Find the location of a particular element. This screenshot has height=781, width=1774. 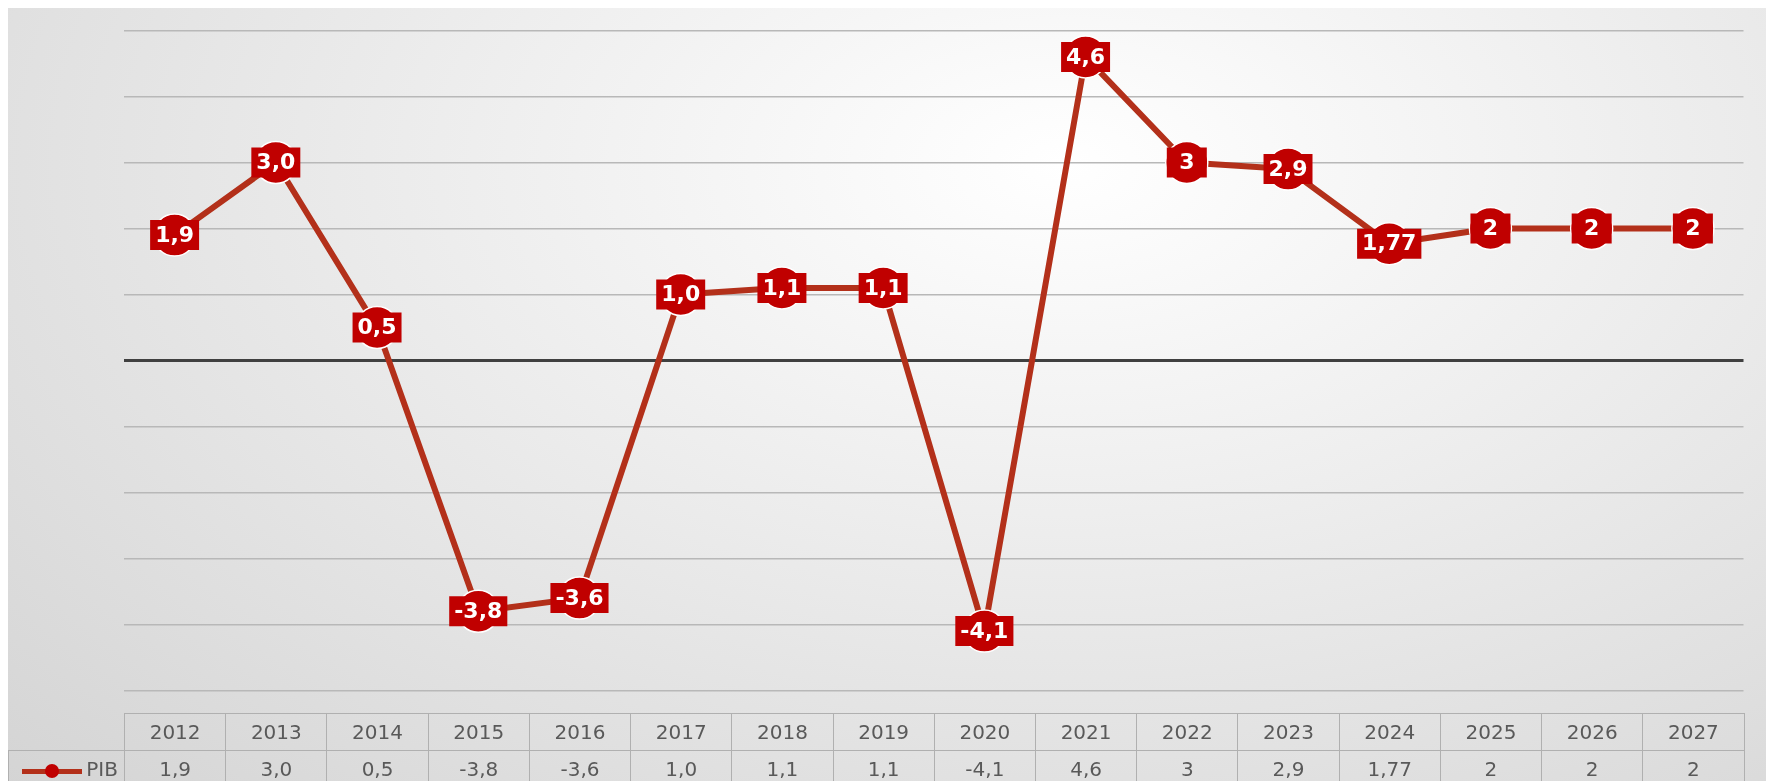

x-tick-label: 2026 is located at coordinates (1592, 732).